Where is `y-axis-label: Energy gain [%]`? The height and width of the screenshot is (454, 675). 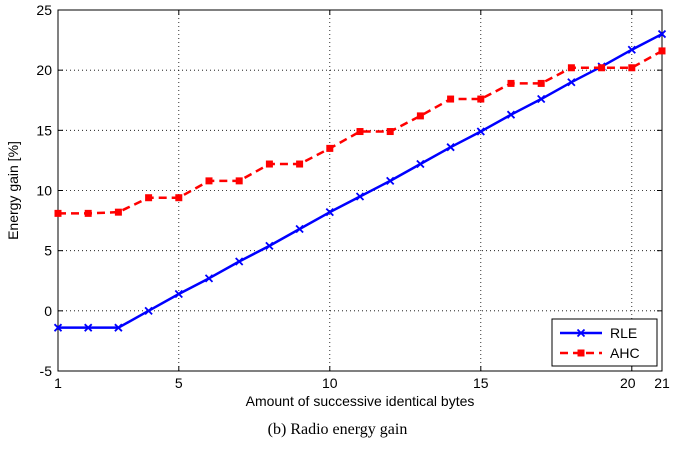
y-axis-label: Energy gain [%] is located at coordinates (13, 190).